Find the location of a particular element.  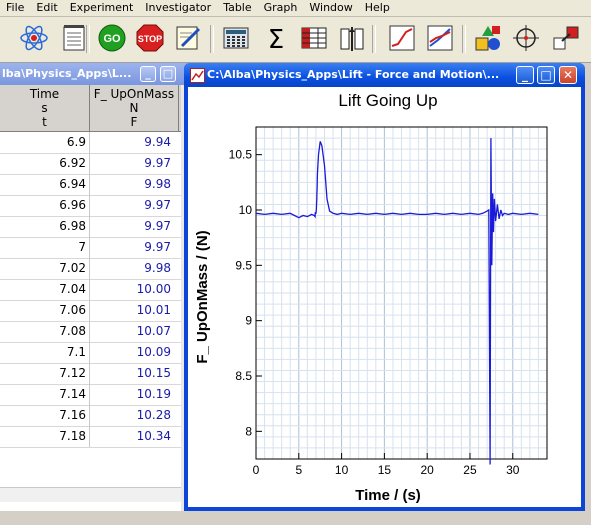

menu-item-experiment: Experiment is located at coordinates (101, 7).